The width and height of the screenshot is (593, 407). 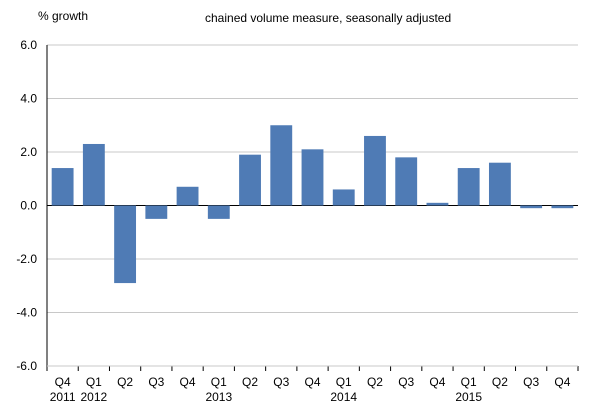 What do you see at coordinates (468, 397) in the screenshot?
I see `year-label: 2015` at bounding box center [468, 397].